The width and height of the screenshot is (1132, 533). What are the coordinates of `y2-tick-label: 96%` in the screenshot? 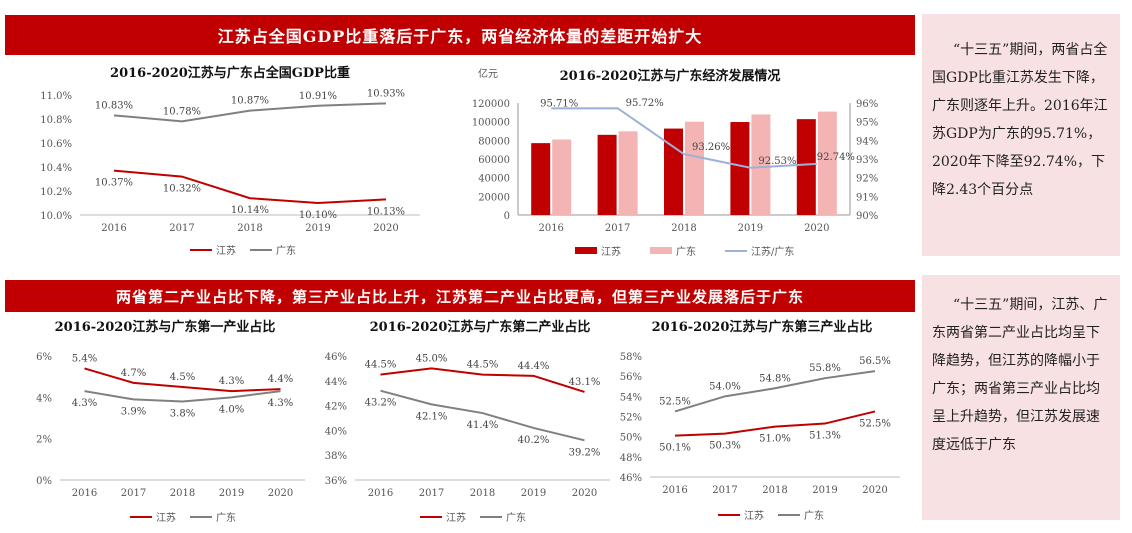 It's located at (867, 104).